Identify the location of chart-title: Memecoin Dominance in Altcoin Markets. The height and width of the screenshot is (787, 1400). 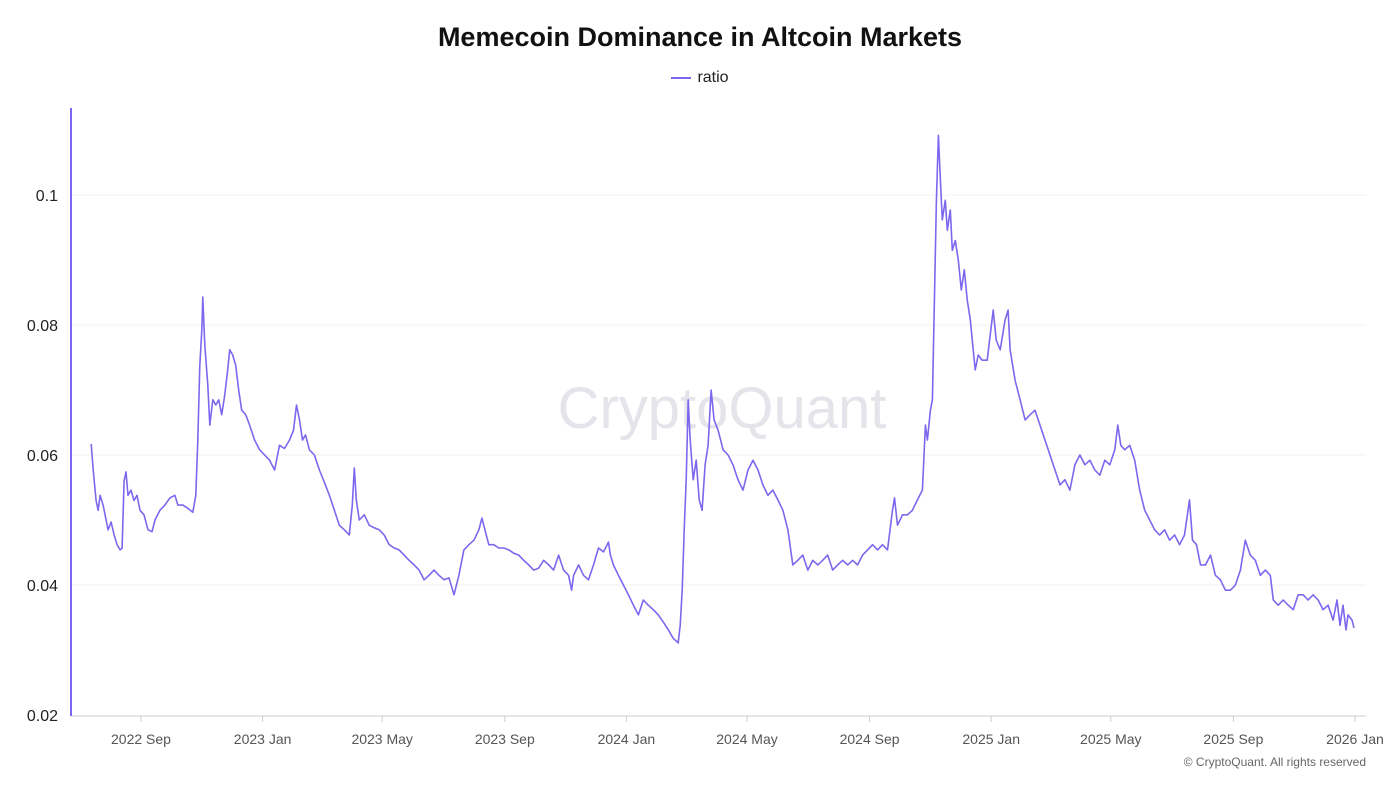
(700, 37).